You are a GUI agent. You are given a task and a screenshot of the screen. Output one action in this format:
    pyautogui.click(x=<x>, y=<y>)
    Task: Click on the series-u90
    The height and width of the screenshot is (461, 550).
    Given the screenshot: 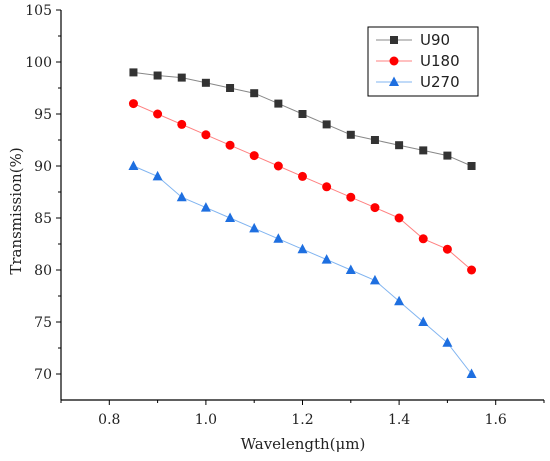 What is the action you would take?
    pyautogui.click(x=302, y=119)
    